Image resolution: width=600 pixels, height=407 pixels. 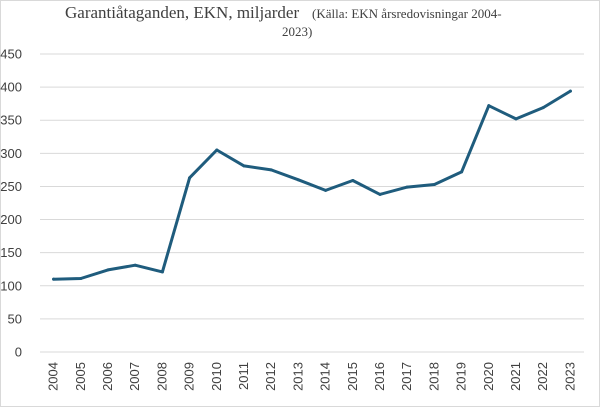 What do you see at coordinates (134, 376) in the screenshot?
I see `x-tick-label: 2007` at bounding box center [134, 376].